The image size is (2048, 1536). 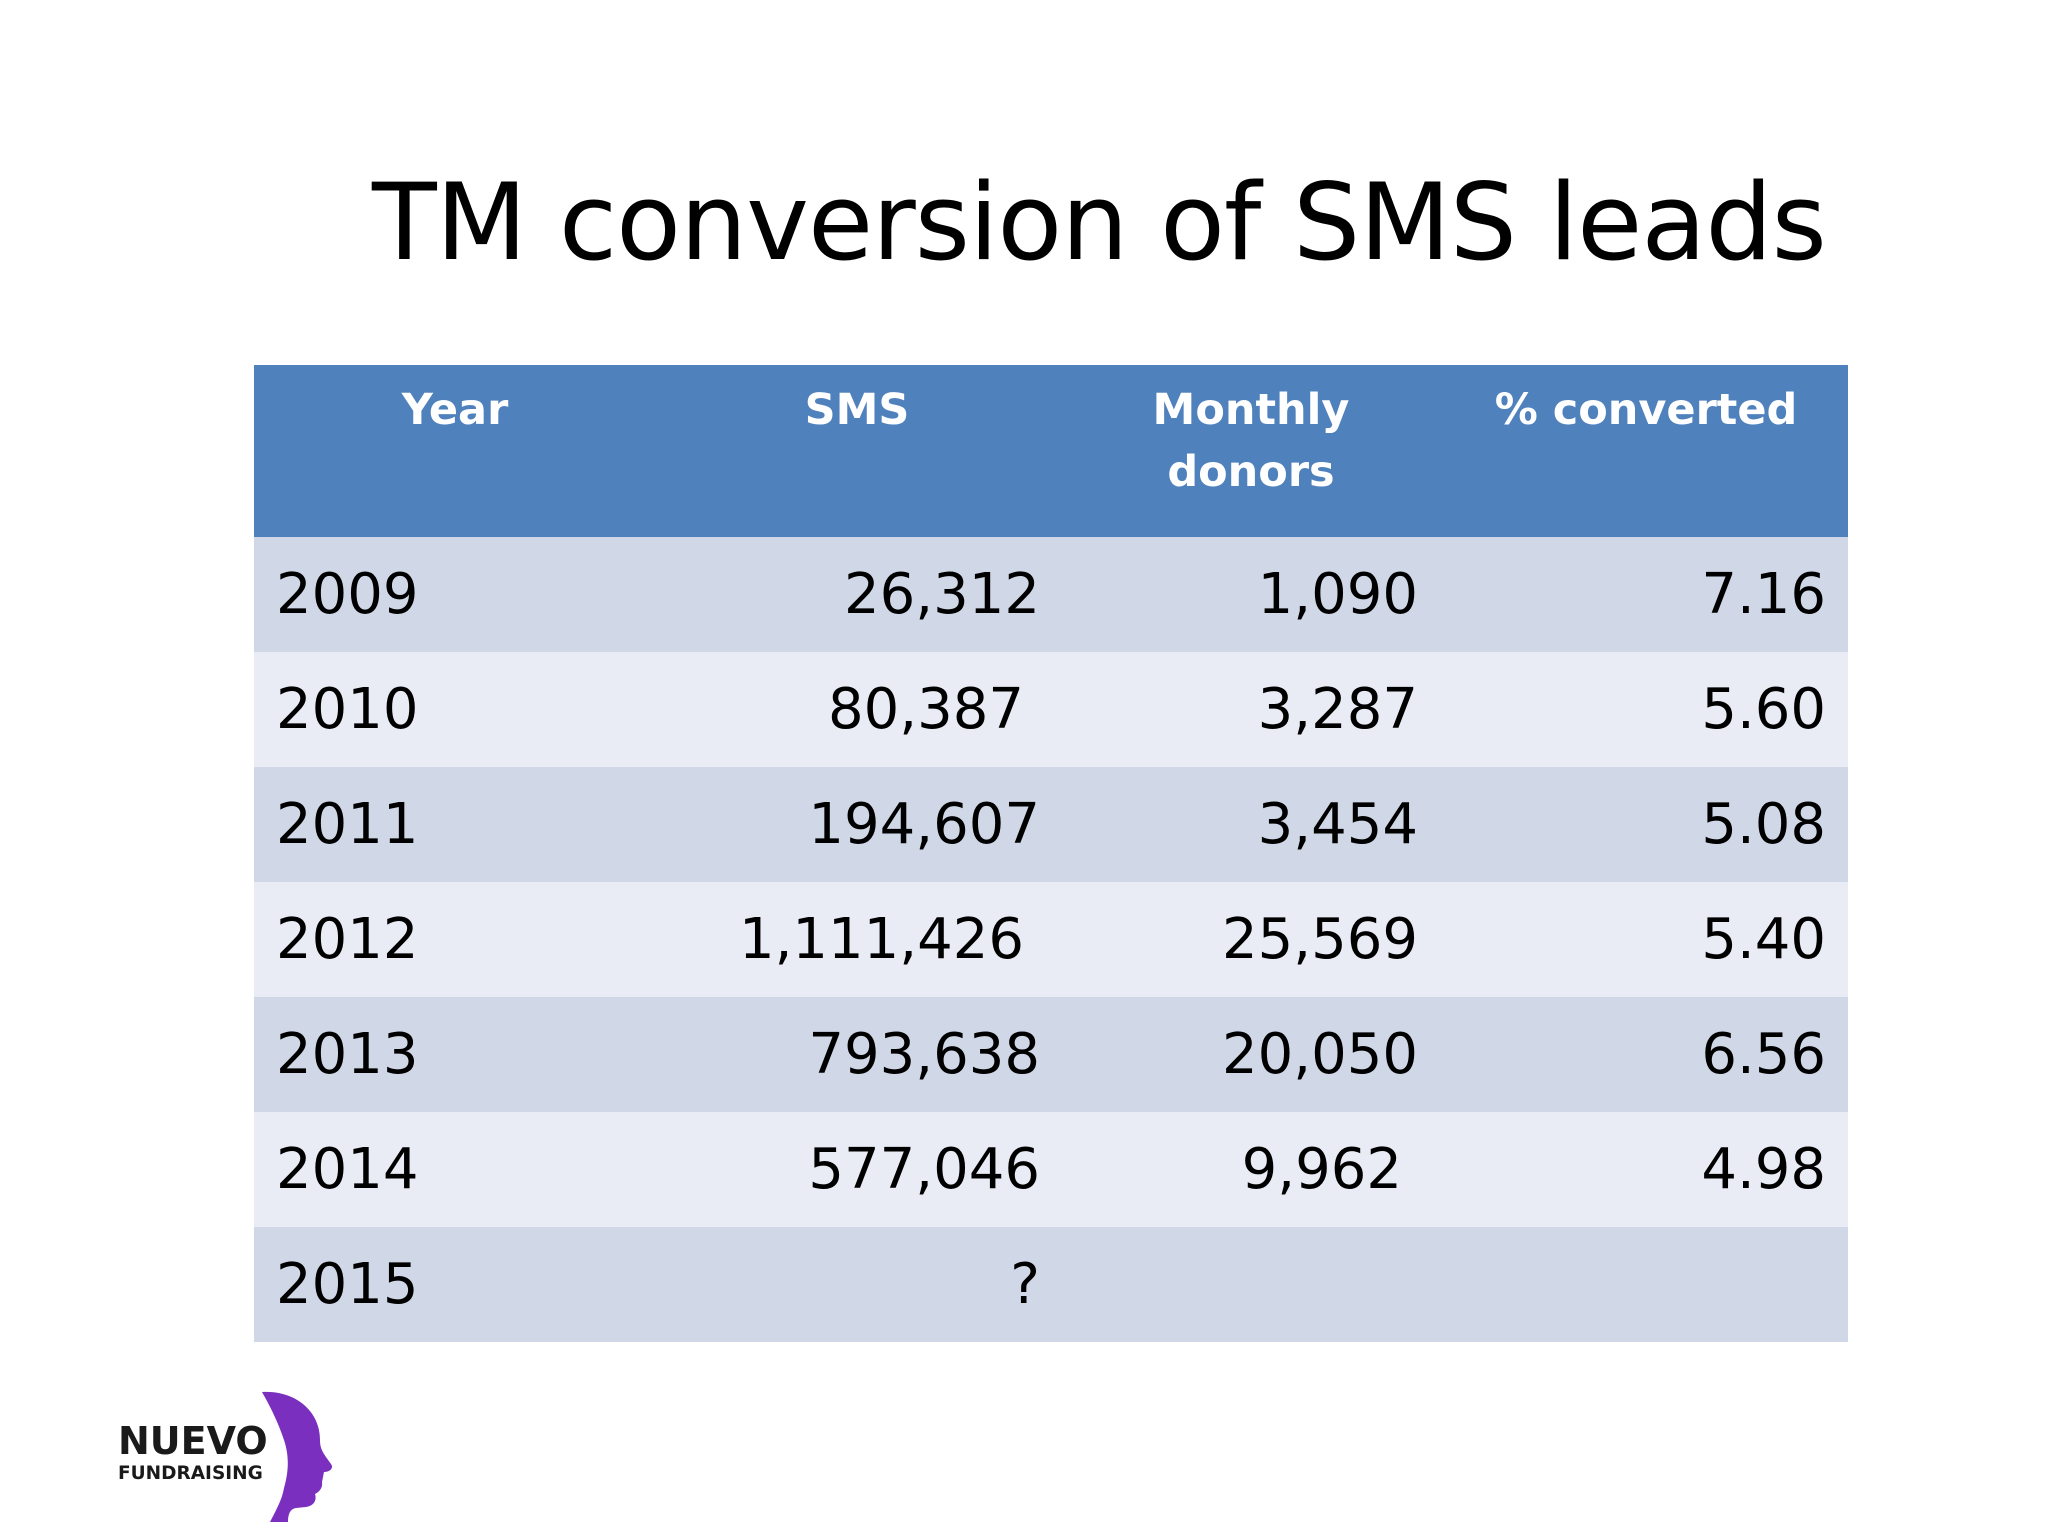 I want to click on cell-monthly-donors: 3,287, so click(x=1337, y=709).